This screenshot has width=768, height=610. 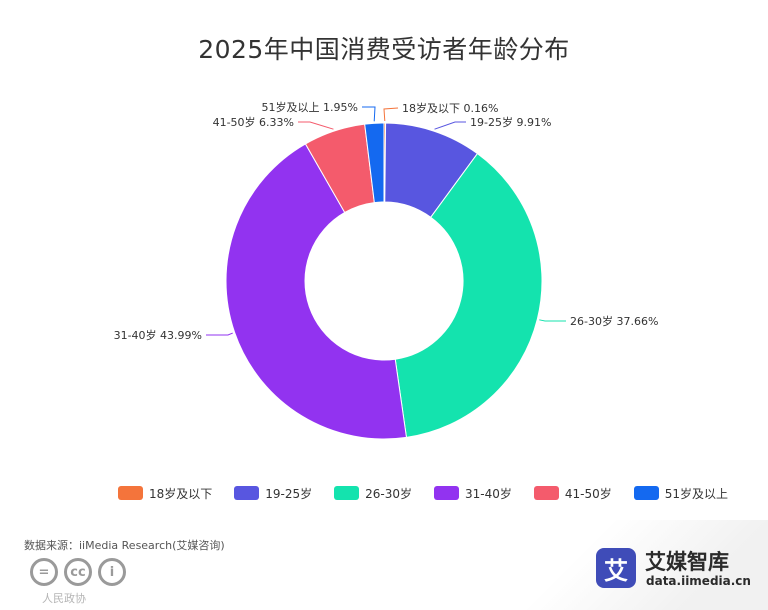 I want to click on legend-label: 51岁及以上, so click(x=696, y=493).